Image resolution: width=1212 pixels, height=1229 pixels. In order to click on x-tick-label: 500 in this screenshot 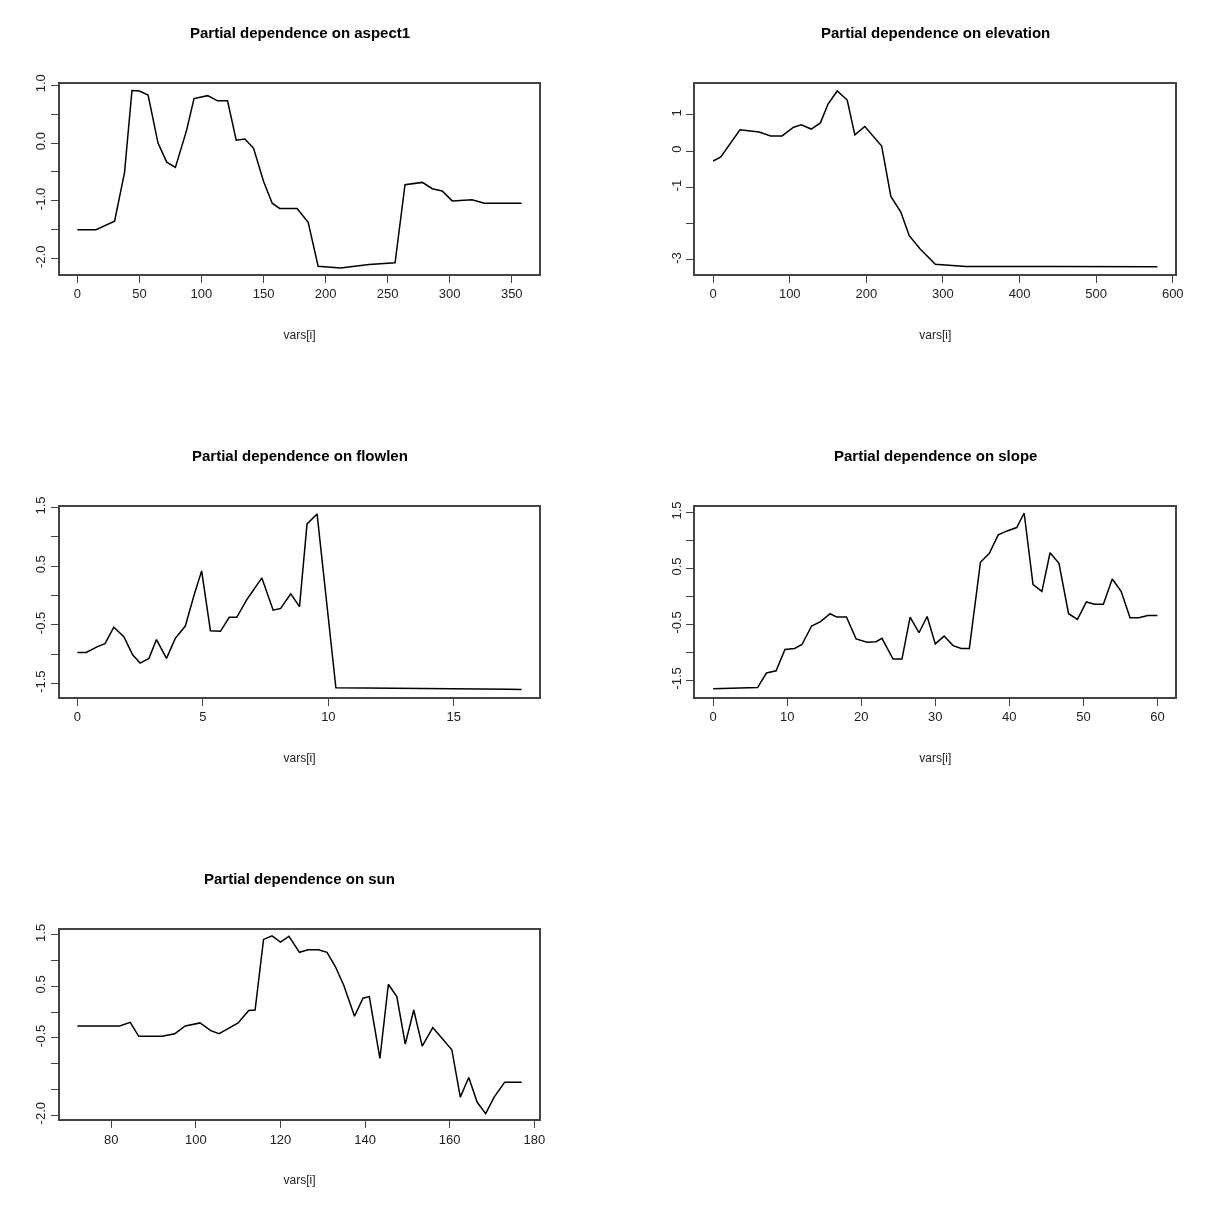, I will do `click(1096, 294)`.